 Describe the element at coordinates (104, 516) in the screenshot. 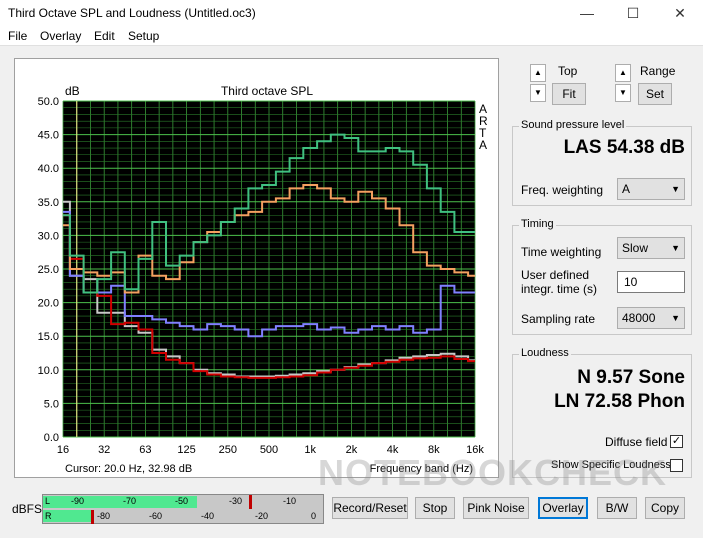

I see `meter-tick-m80: -80` at that location.